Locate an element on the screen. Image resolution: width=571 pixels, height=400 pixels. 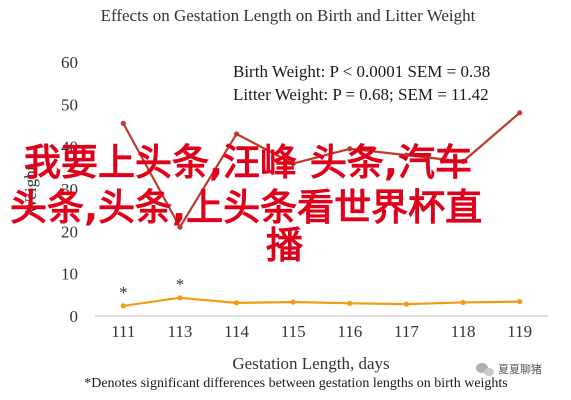
y-tick-label: 40 is located at coordinates (69, 147).